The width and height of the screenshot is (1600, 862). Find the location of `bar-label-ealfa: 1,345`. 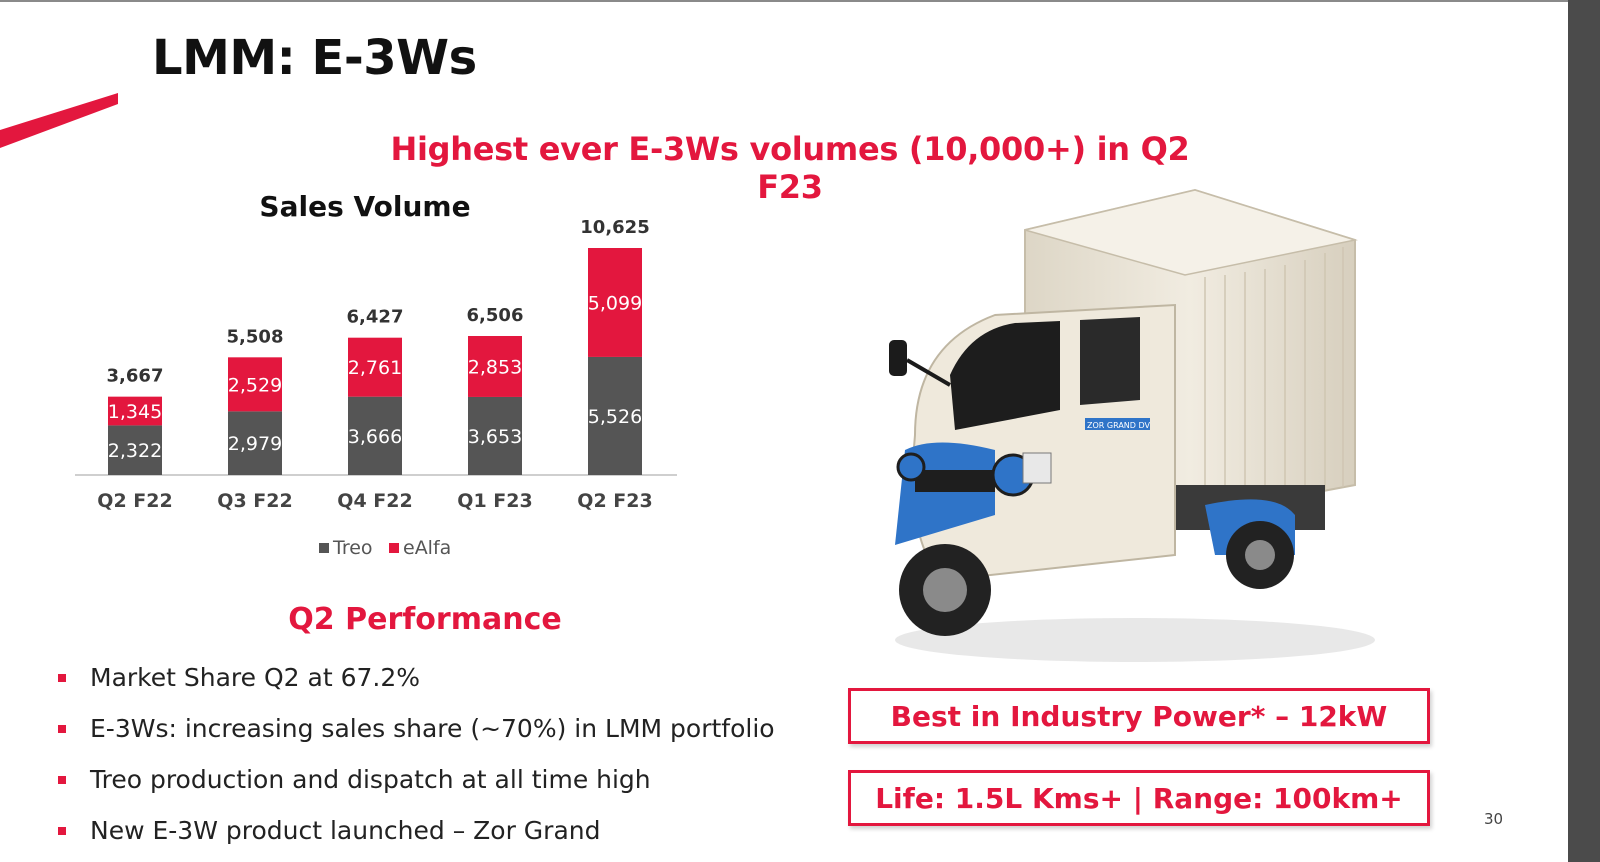

bar-label-ealfa: 1,345 is located at coordinates (135, 412).